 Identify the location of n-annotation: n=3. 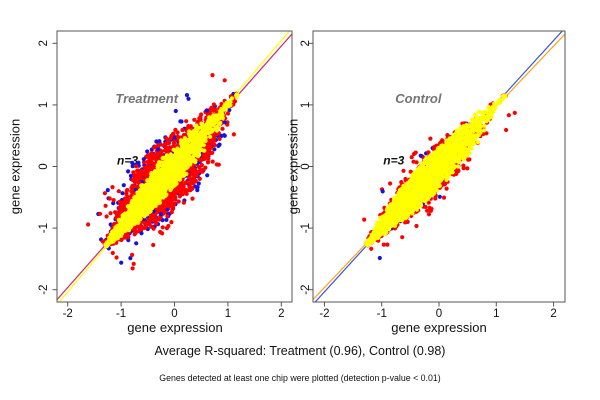
(393, 161).